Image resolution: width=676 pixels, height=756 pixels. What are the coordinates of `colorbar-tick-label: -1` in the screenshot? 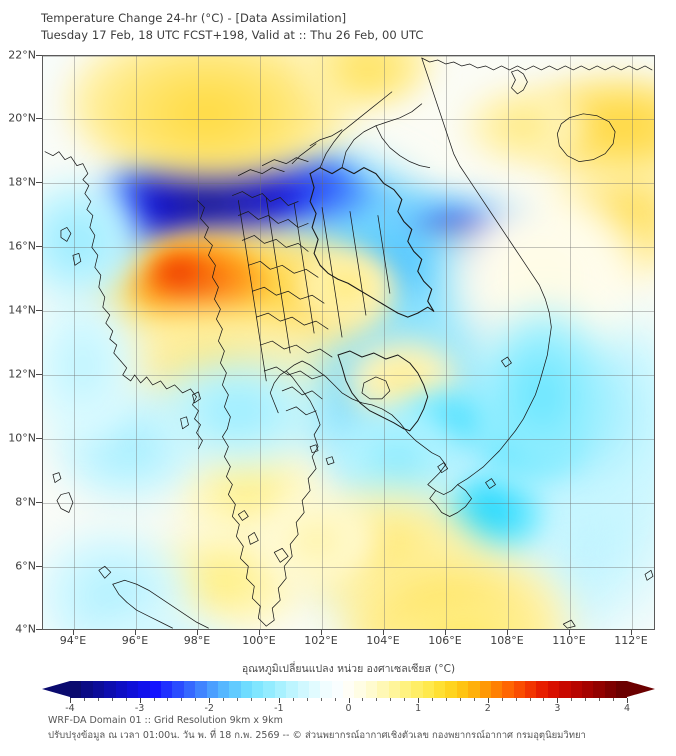 It's located at (279, 708).